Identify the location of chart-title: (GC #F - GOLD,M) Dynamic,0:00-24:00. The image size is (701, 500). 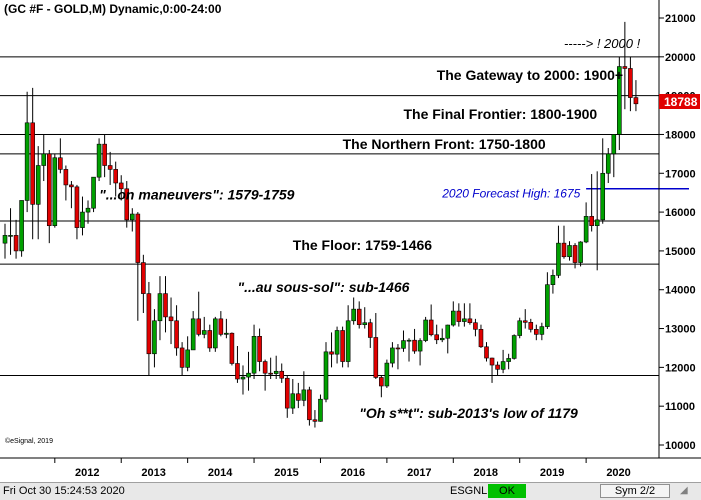
(113, 9).